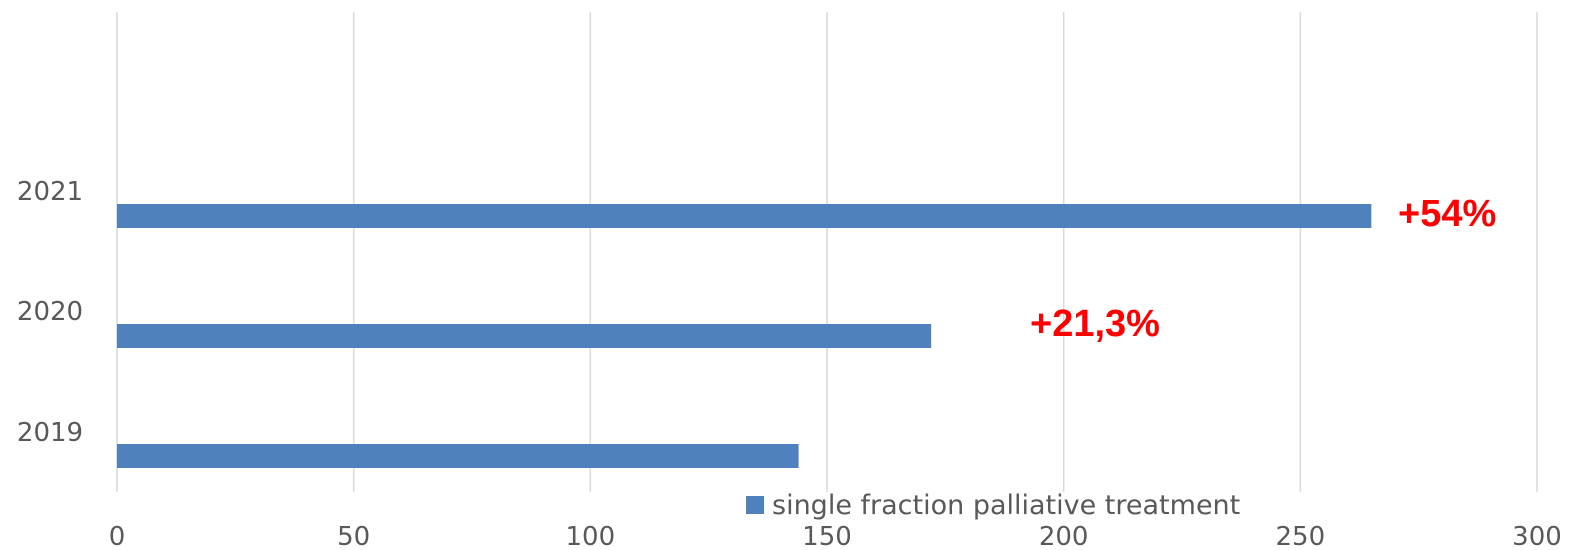 The height and width of the screenshot is (550, 1570). What do you see at coordinates (524, 336) in the screenshot?
I see `bar-2020` at bounding box center [524, 336].